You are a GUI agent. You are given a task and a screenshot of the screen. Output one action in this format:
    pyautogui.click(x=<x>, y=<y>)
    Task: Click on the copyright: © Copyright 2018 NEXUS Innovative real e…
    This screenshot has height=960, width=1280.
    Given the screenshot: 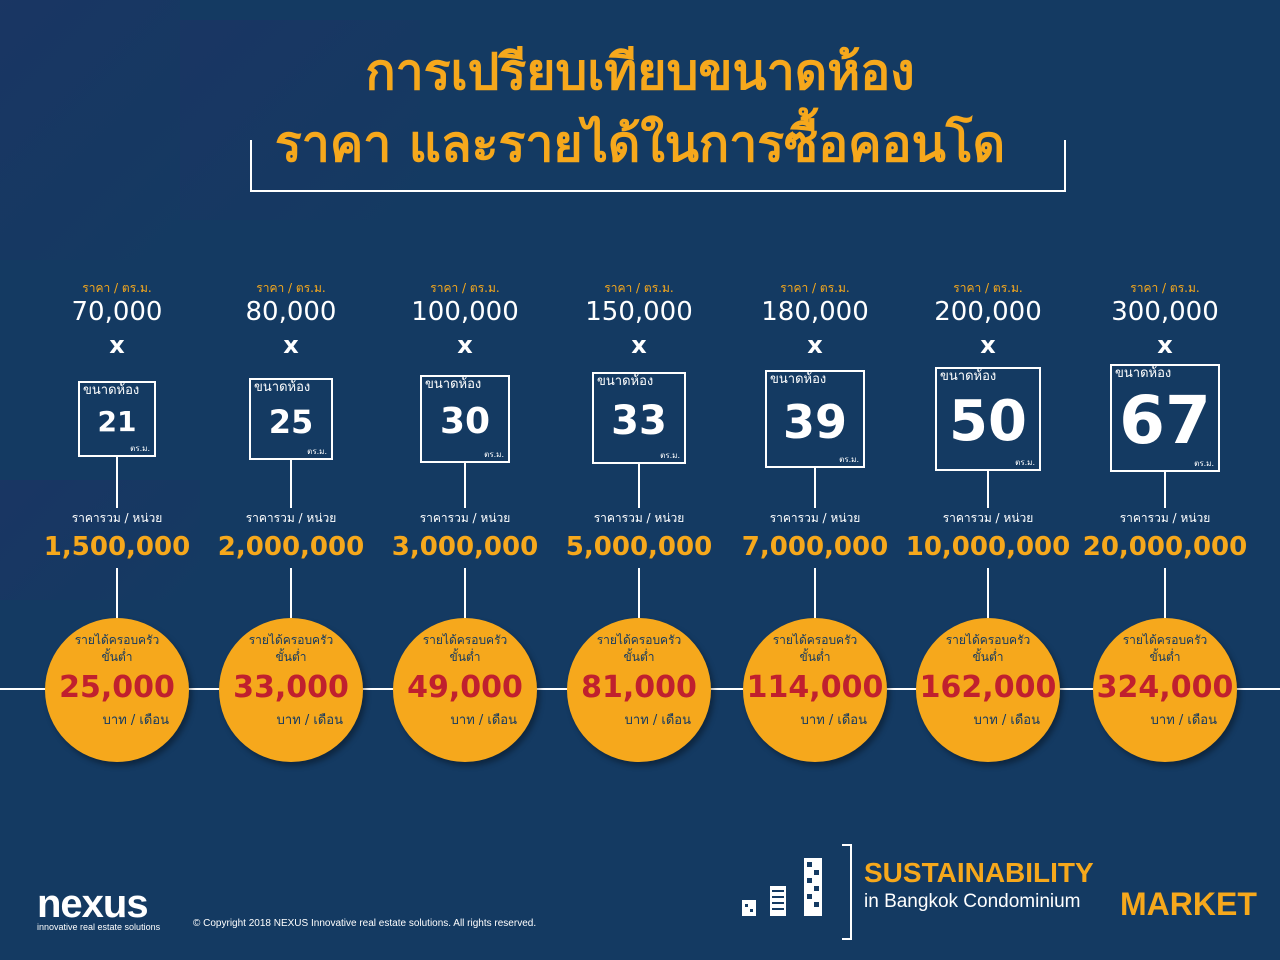 What is the action you would take?
    pyautogui.click(x=365, y=923)
    